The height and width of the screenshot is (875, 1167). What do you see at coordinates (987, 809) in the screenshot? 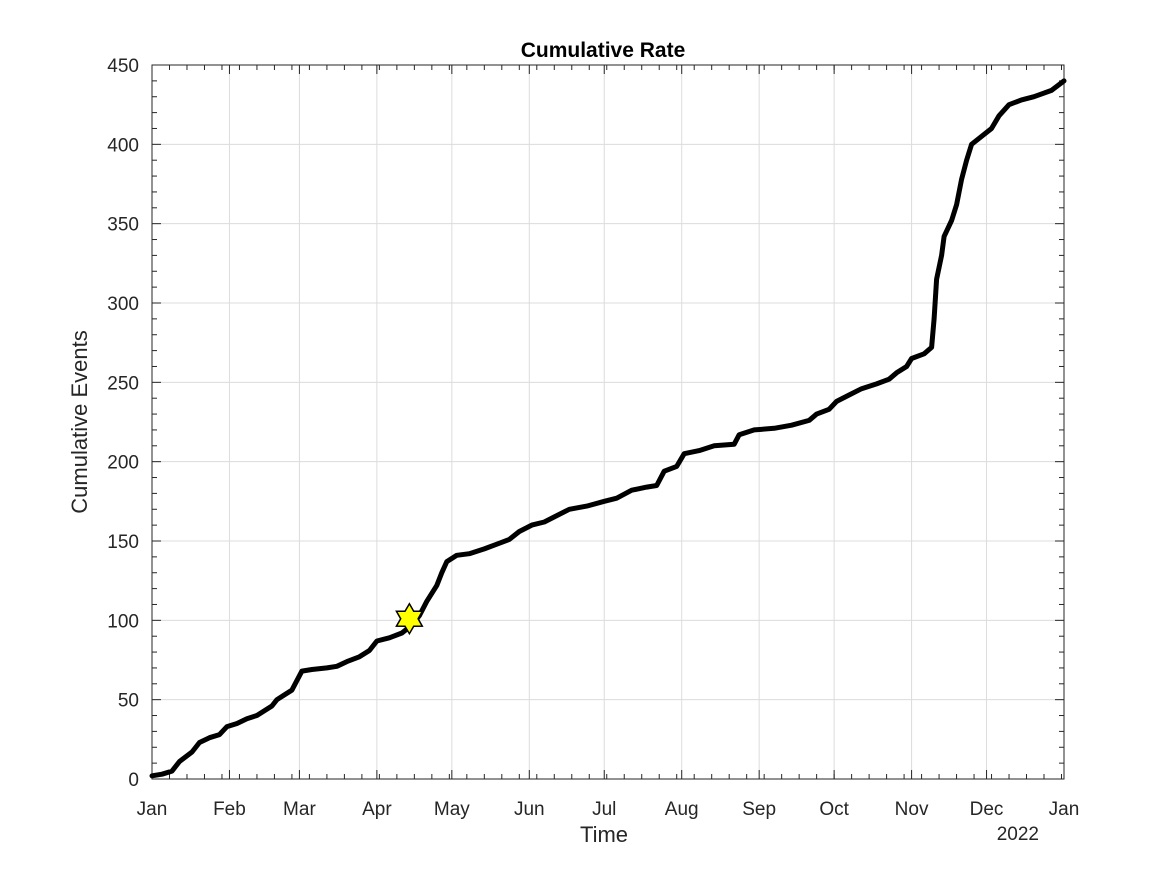
I see `x-tick-label: Dec` at bounding box center [987, 809].